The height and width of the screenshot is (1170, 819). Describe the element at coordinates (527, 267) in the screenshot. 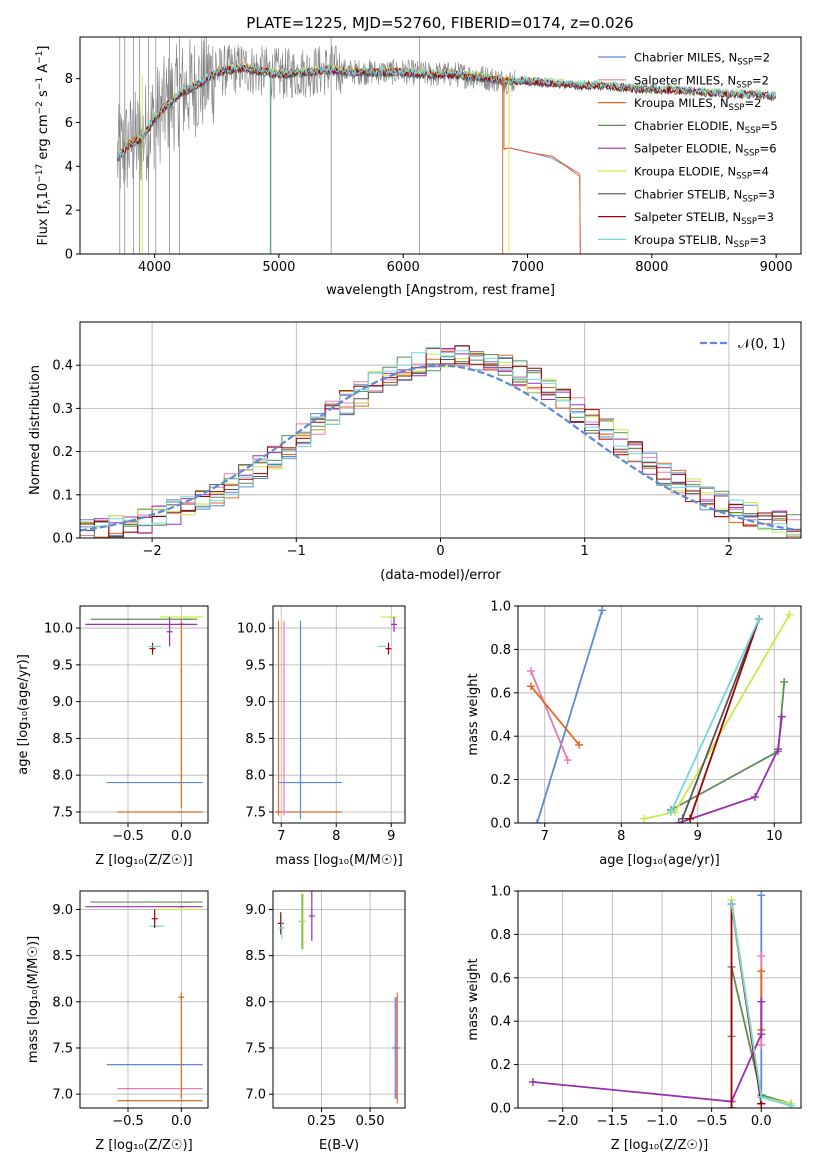

I see `x-tick-label: 7000` at that location.